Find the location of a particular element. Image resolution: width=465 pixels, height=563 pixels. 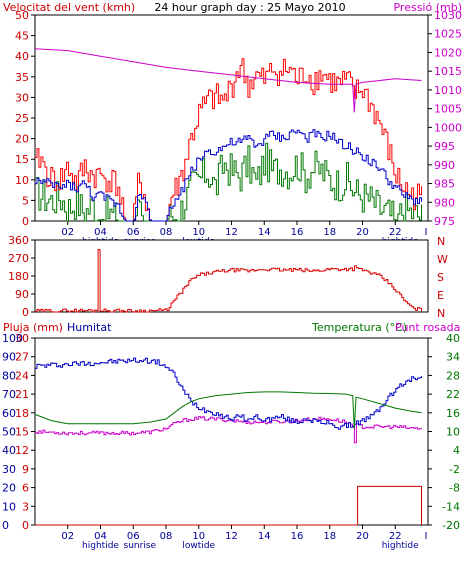

rain-y-tick-label: 18 is located at coordinates (22, 413).